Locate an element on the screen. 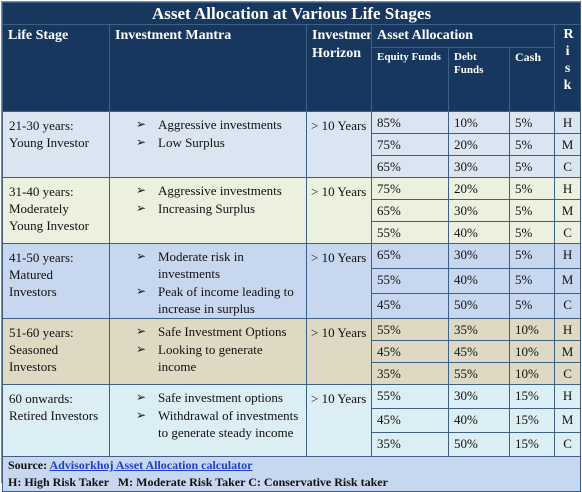 The height and width of the screenshot is (492, 582). mantra-item: ➢ Safe Investment Options is located at coordinates (218, 331).